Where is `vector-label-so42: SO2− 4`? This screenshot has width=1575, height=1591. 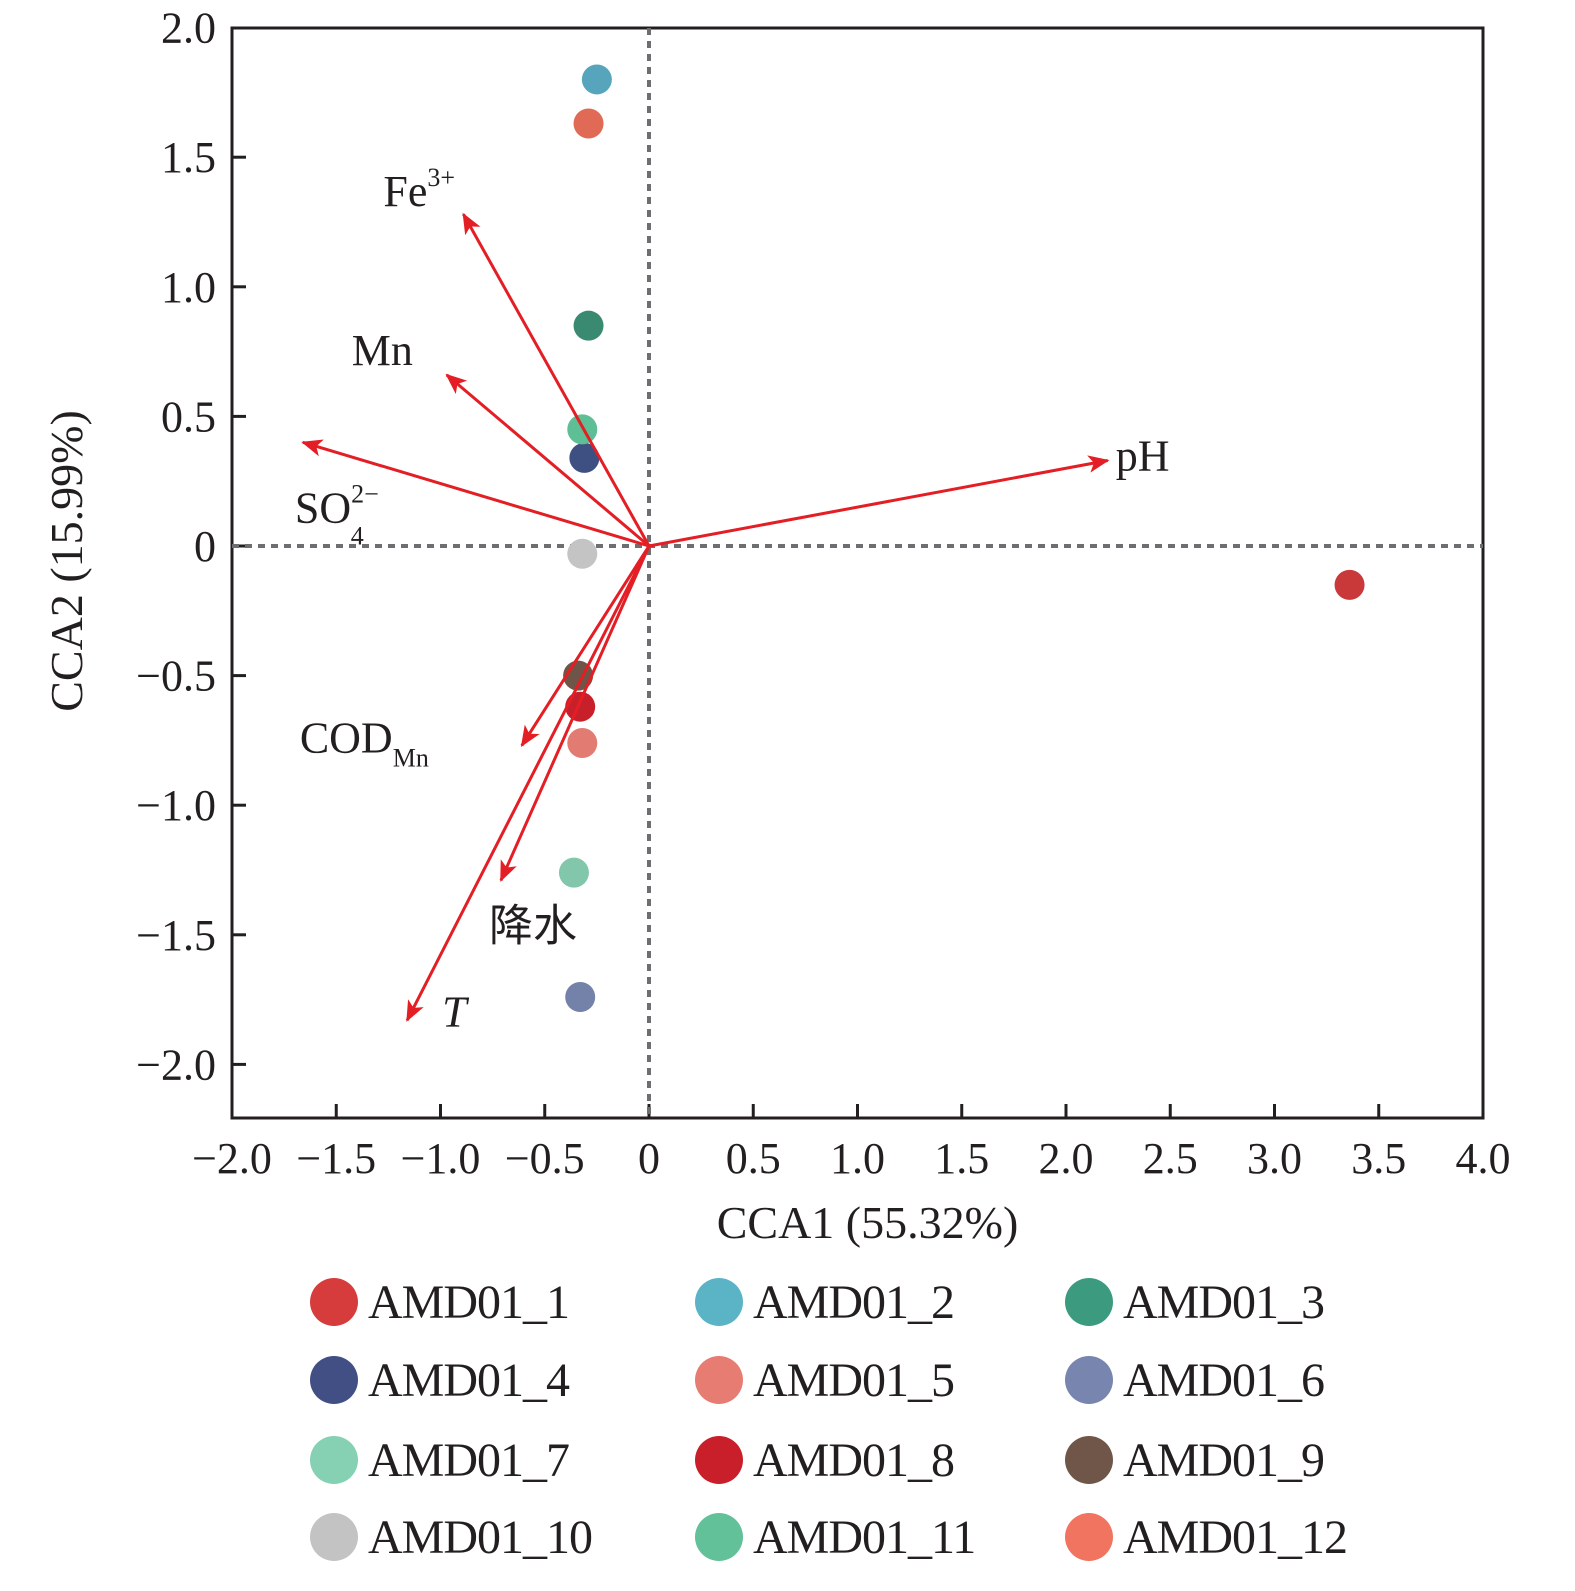 vector-label-so42: SO2− 4 is located at coordinates (337, 514).